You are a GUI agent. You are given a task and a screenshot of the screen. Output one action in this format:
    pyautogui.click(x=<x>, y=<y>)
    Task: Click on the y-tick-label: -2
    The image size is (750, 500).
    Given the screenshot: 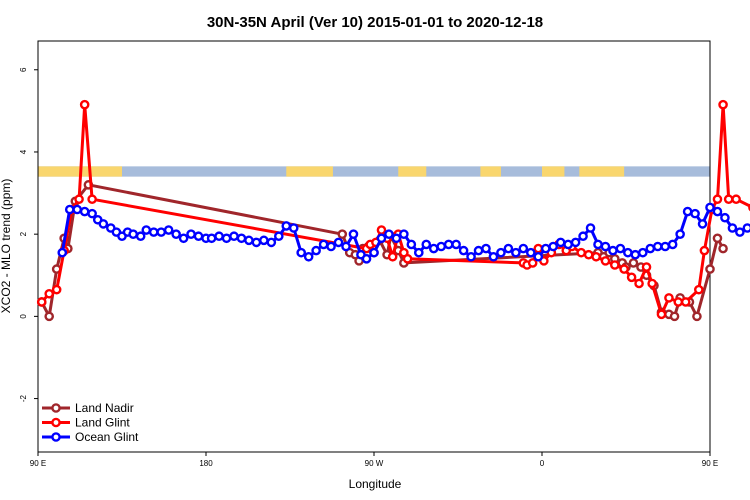 What is the action you would take?
    pyautogui.click(x=23, y=398)
    